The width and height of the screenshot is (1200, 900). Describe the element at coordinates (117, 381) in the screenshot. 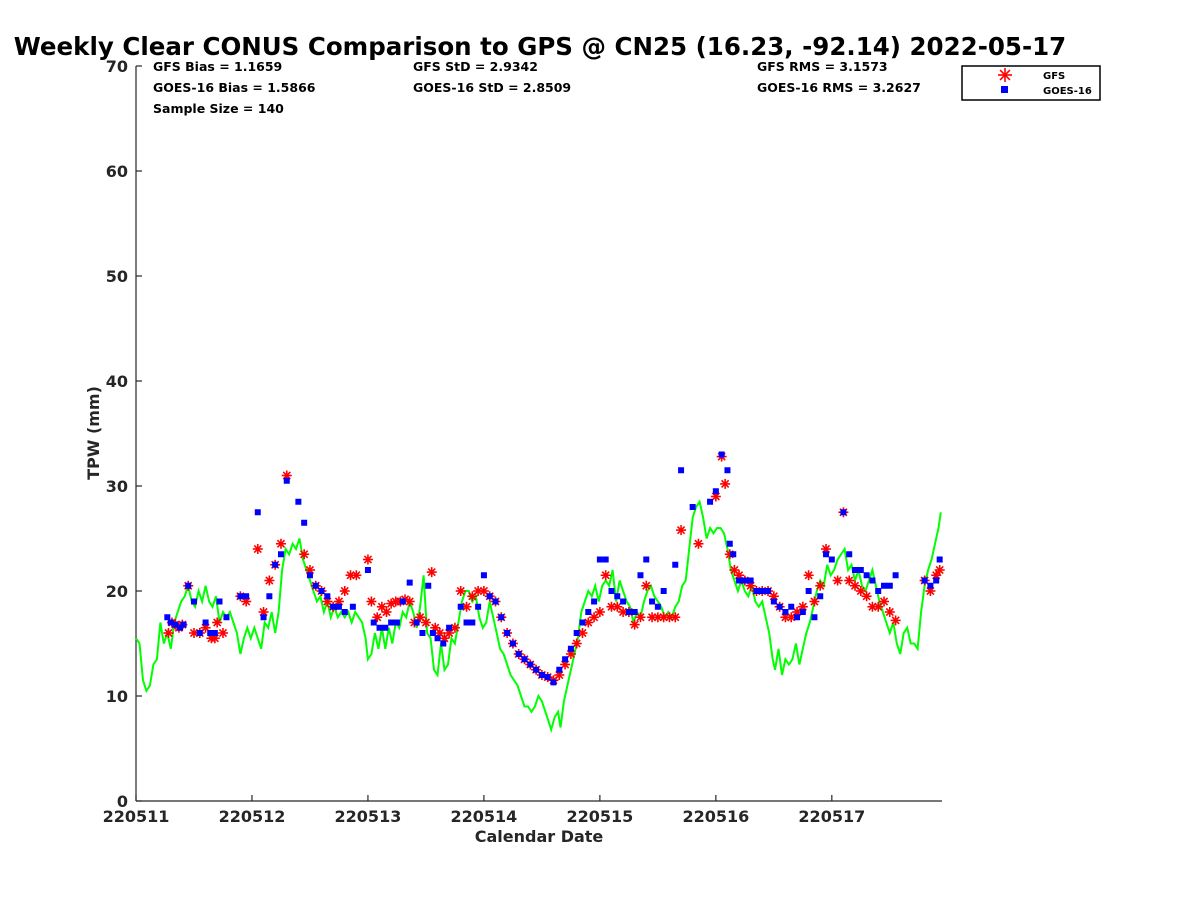

I see `y-tick-label-40: 40` at that location.